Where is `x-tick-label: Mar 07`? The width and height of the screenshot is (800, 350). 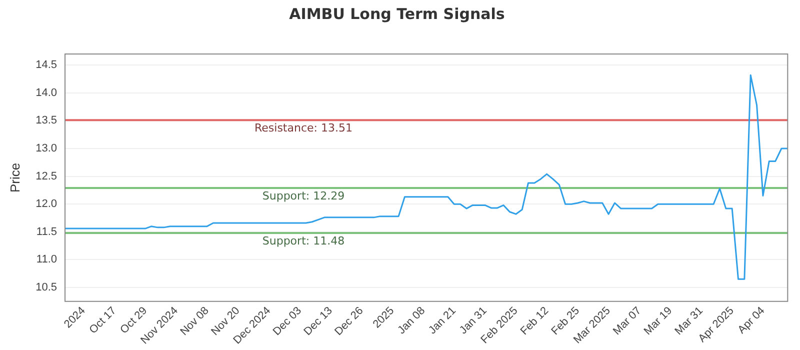 x-tick-label: Mar 07 is located at coordinates (627, 321).